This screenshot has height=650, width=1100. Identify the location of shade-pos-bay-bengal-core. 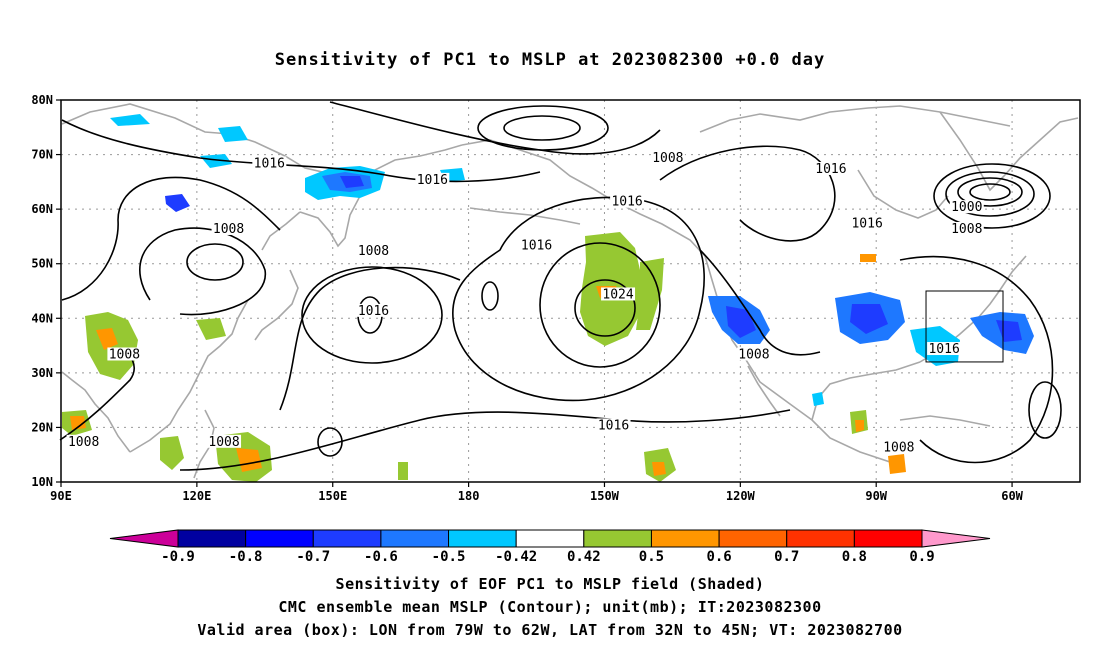
(78, 423).